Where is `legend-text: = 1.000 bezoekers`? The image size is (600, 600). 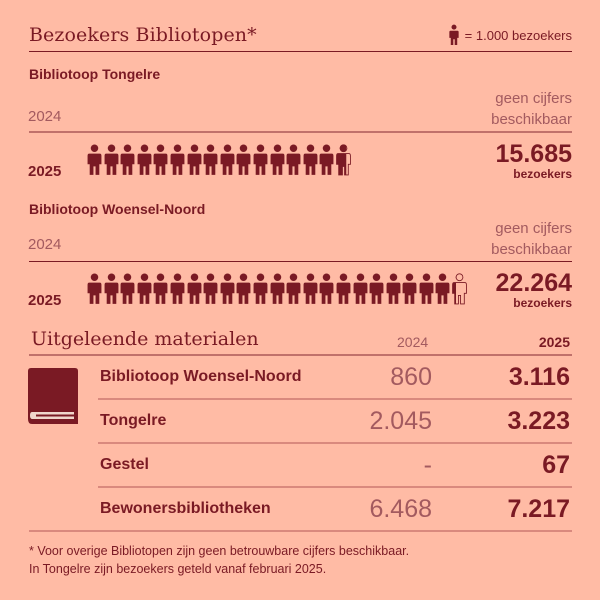
legend-text: = 1.000 bezoekers is located at coordinates (518, 35).